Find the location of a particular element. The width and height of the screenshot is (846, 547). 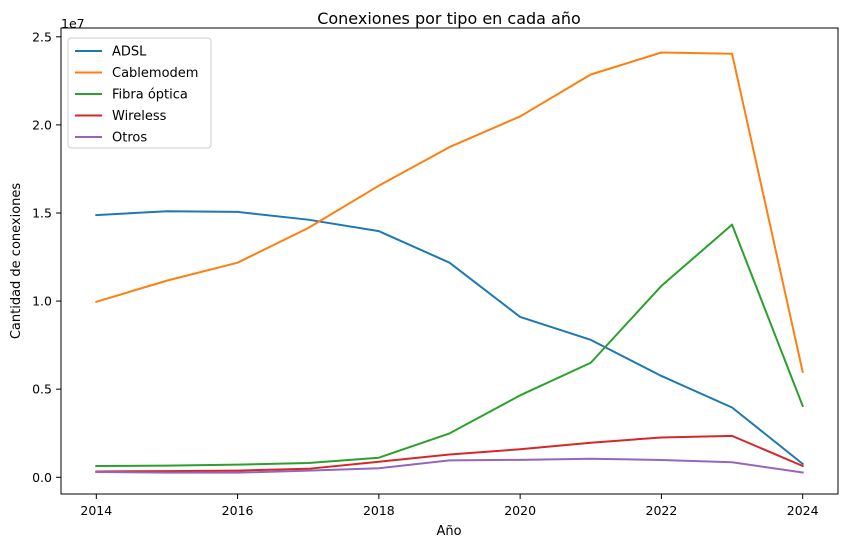

legend-label: Fibra óptica is located at coordinates (150, 95).